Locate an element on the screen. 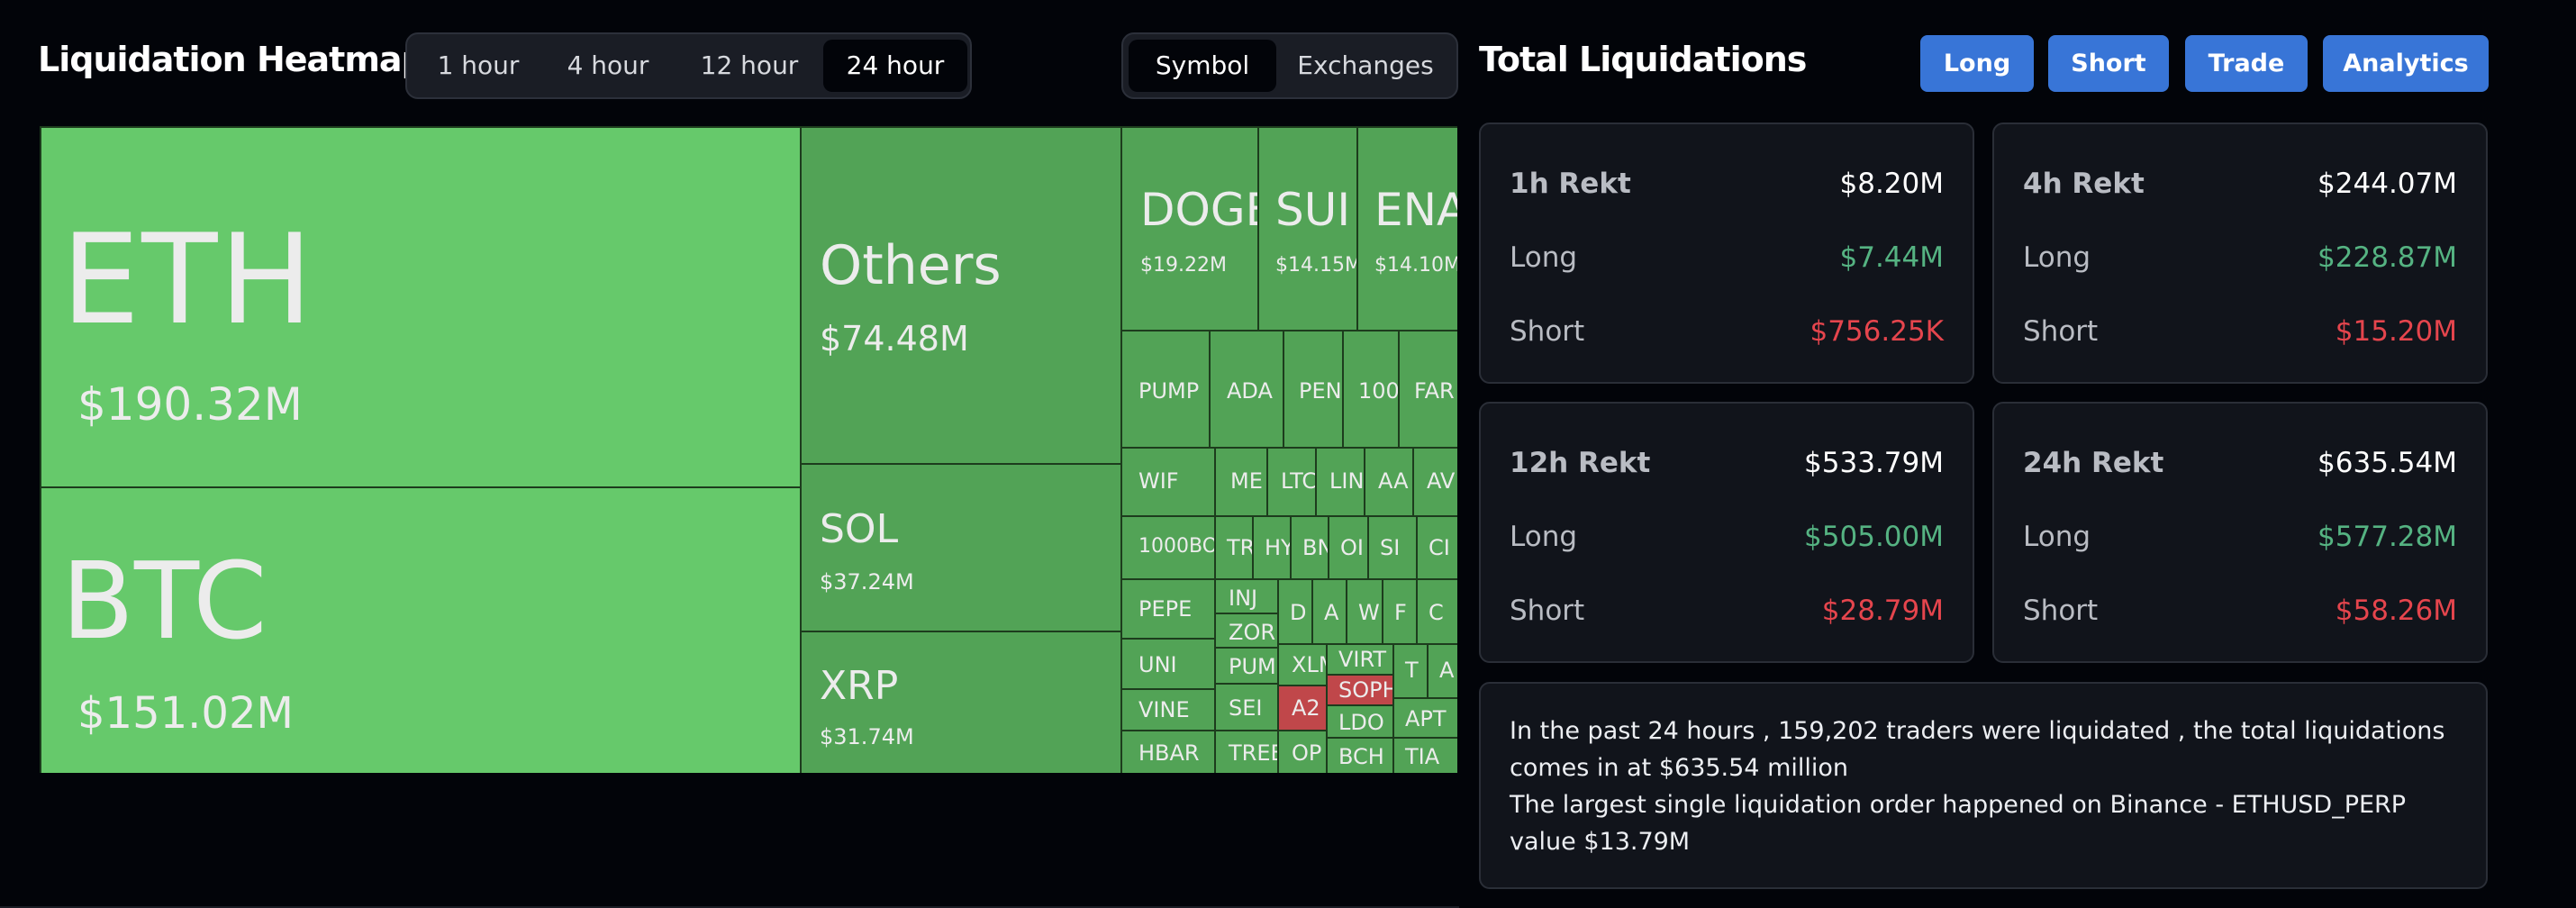 The image size is (2576, 908). symbol-label: ENA is located at coordinates (1415, 210).